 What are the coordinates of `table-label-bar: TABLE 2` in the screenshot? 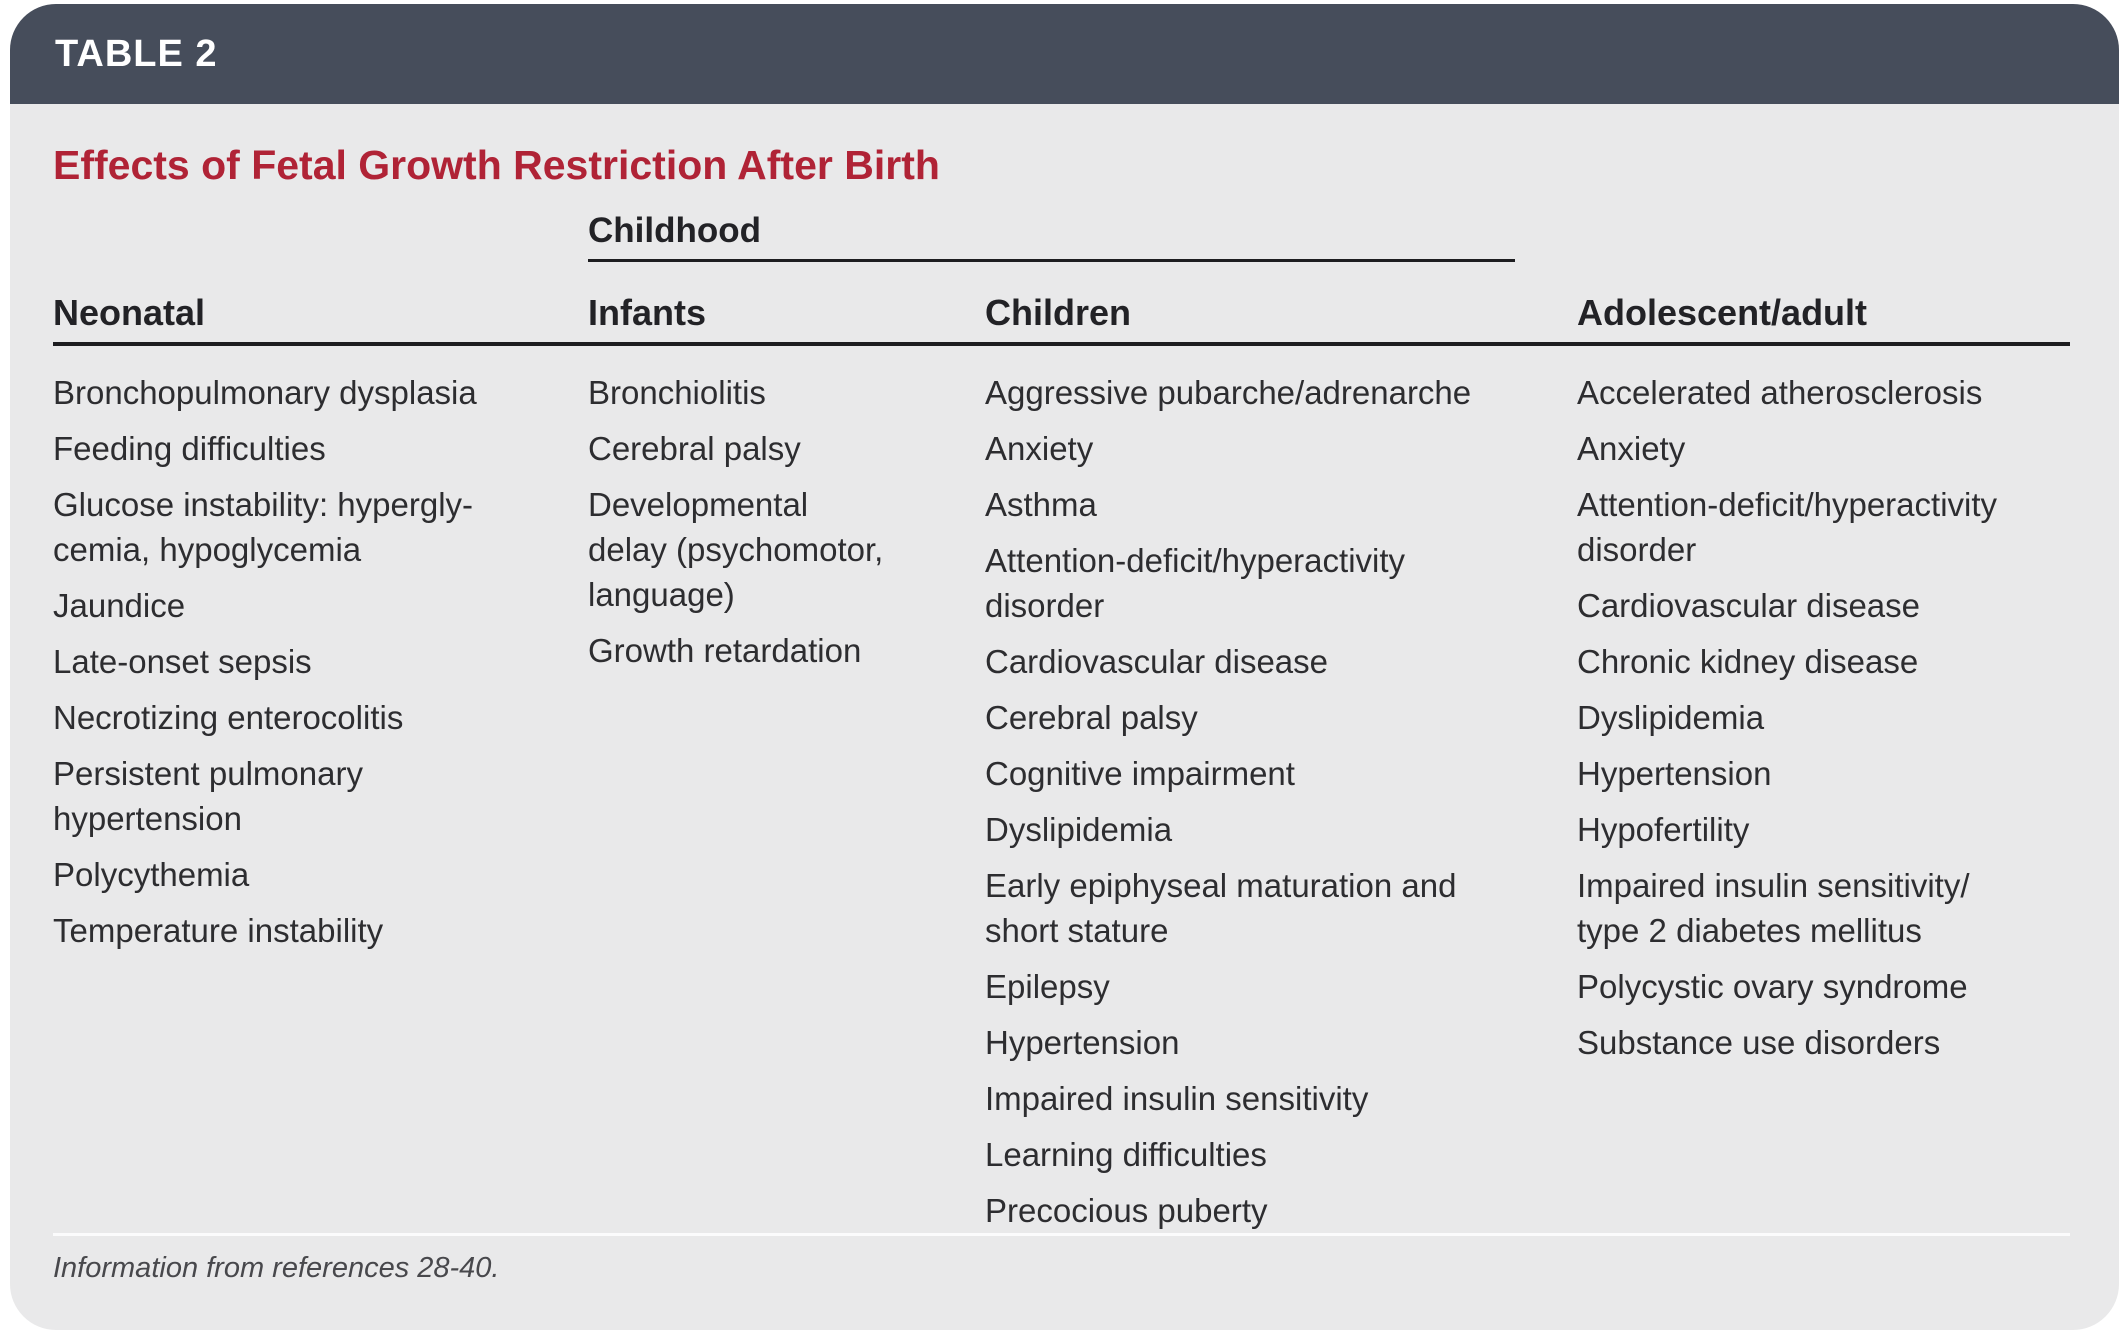 It's located at (1064, 54).